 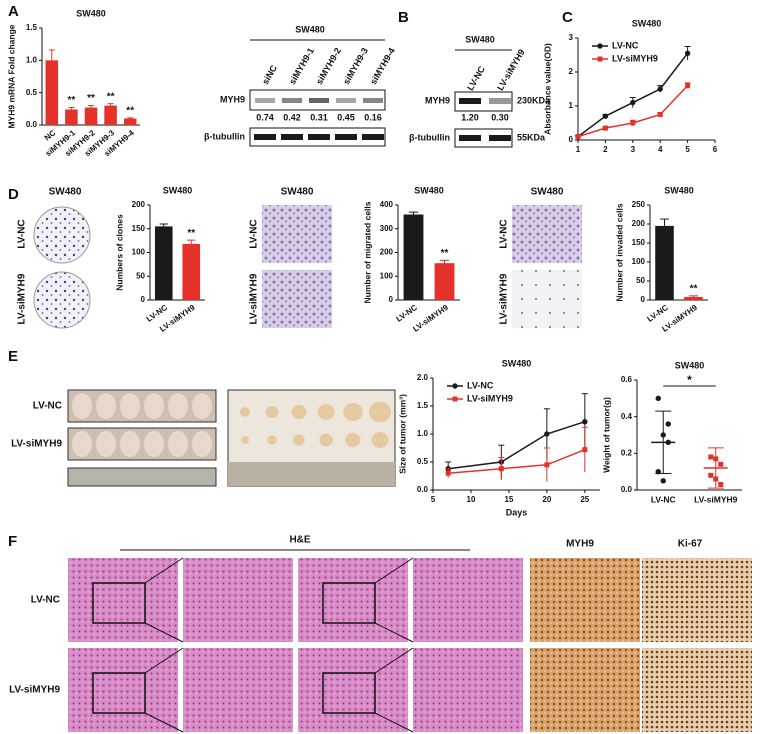 I want to click on x-tick-label: 4, so click(x=660, y=149).